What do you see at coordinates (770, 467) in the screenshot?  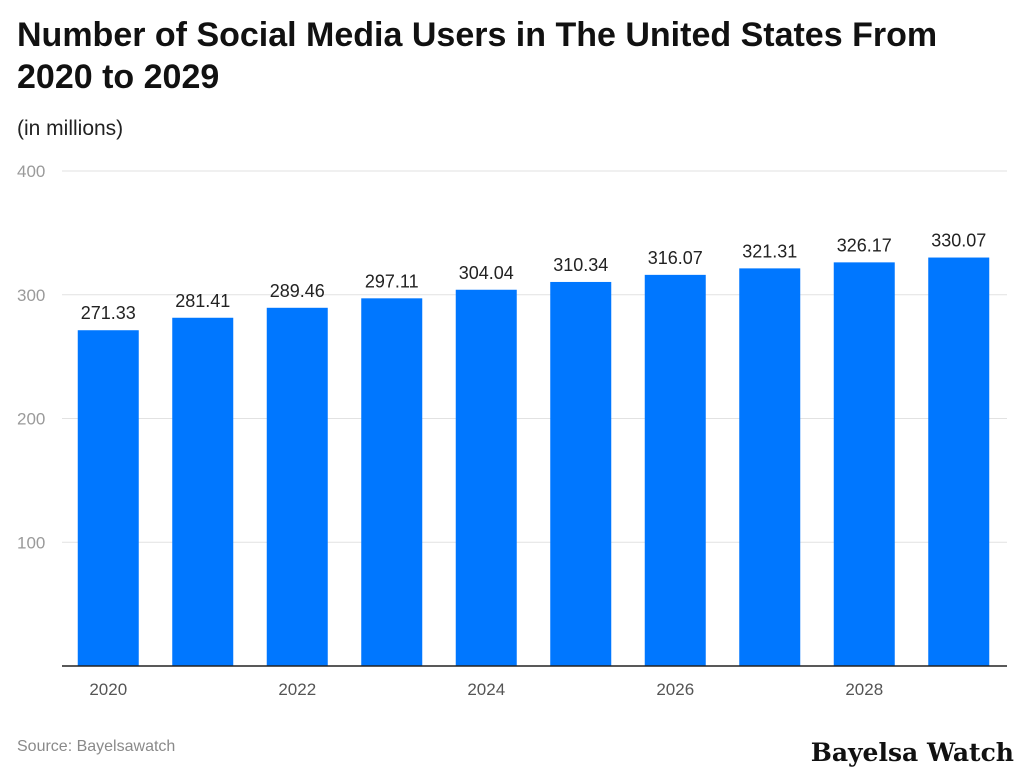 I see `bar-2027` at bounding box center [770, 467].